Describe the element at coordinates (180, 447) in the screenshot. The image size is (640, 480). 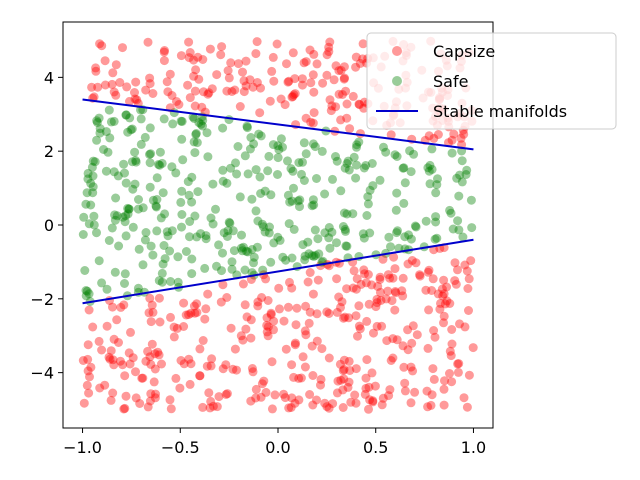
I see `x-tick-label: −0.5` at that location.